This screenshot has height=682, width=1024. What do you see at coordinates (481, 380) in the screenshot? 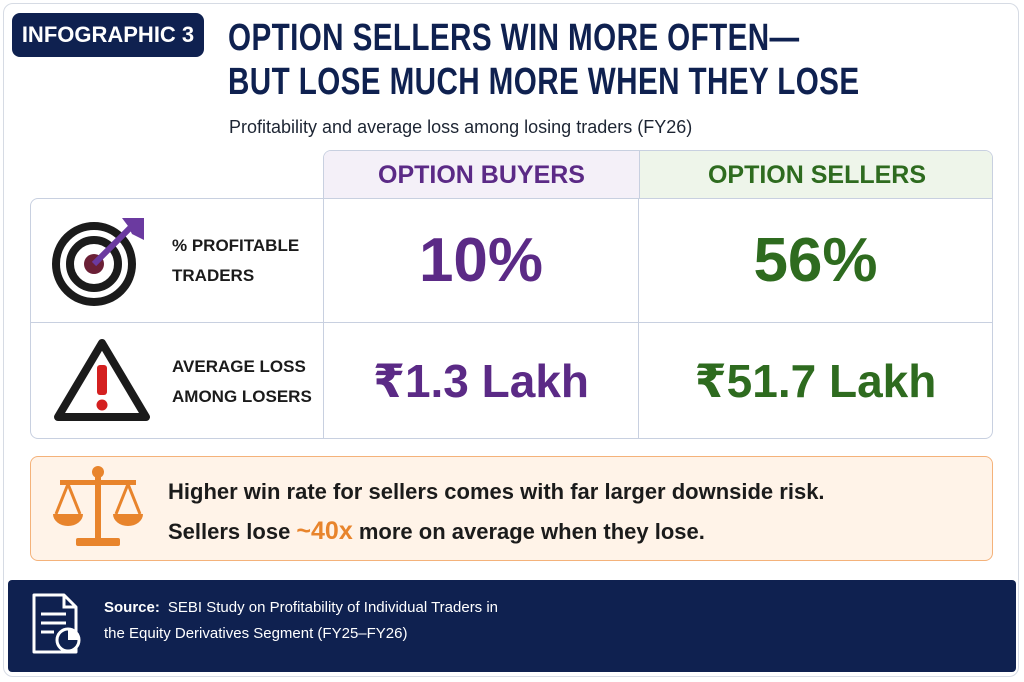
I see `value-cell: ₹1.3 Lakh` at bounding box center [481, 380].